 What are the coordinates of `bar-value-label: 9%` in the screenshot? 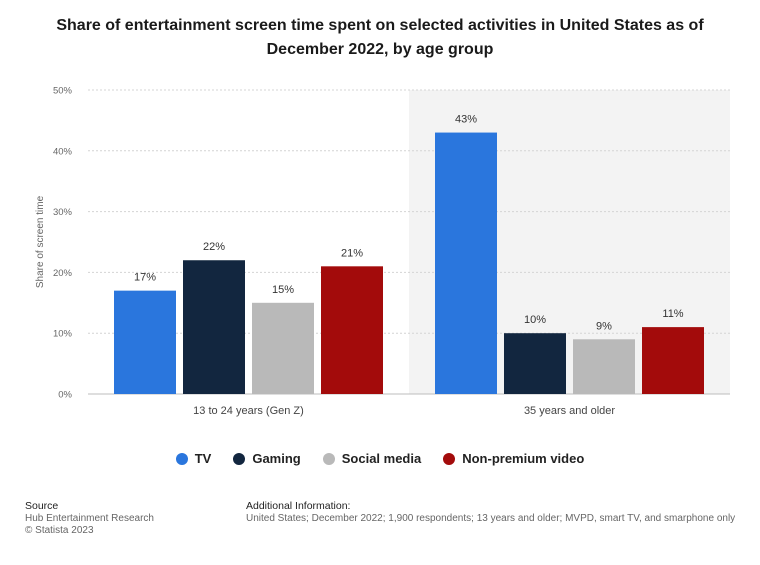 It's located at (604, 326).